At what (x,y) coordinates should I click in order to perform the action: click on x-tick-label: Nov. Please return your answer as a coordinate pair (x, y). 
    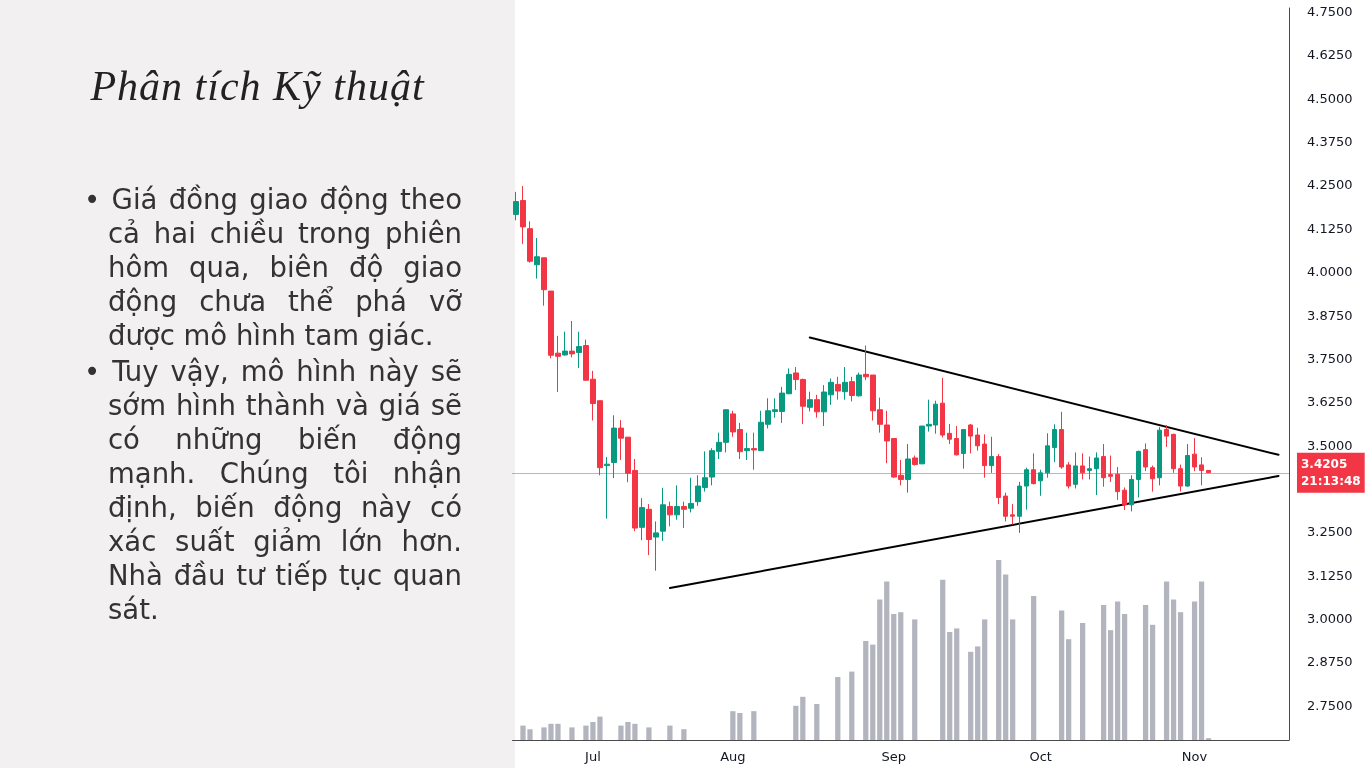
    Looking at the image, I should click on (1194, 756).